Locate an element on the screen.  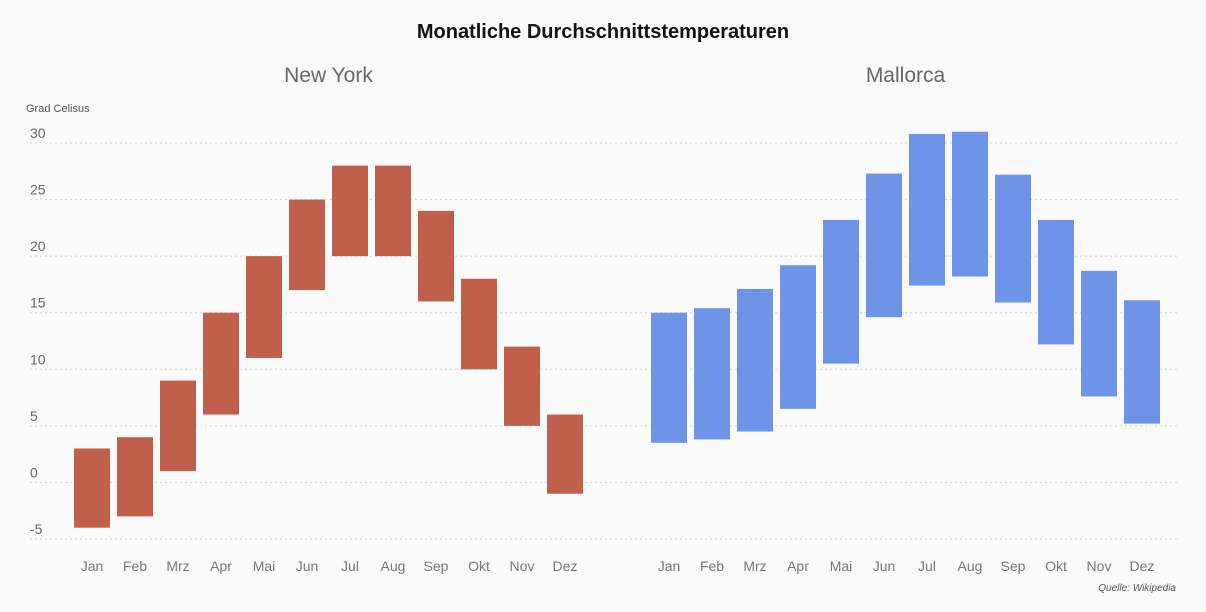
panel-title: Mallorca is located at coordinates (906, 75).